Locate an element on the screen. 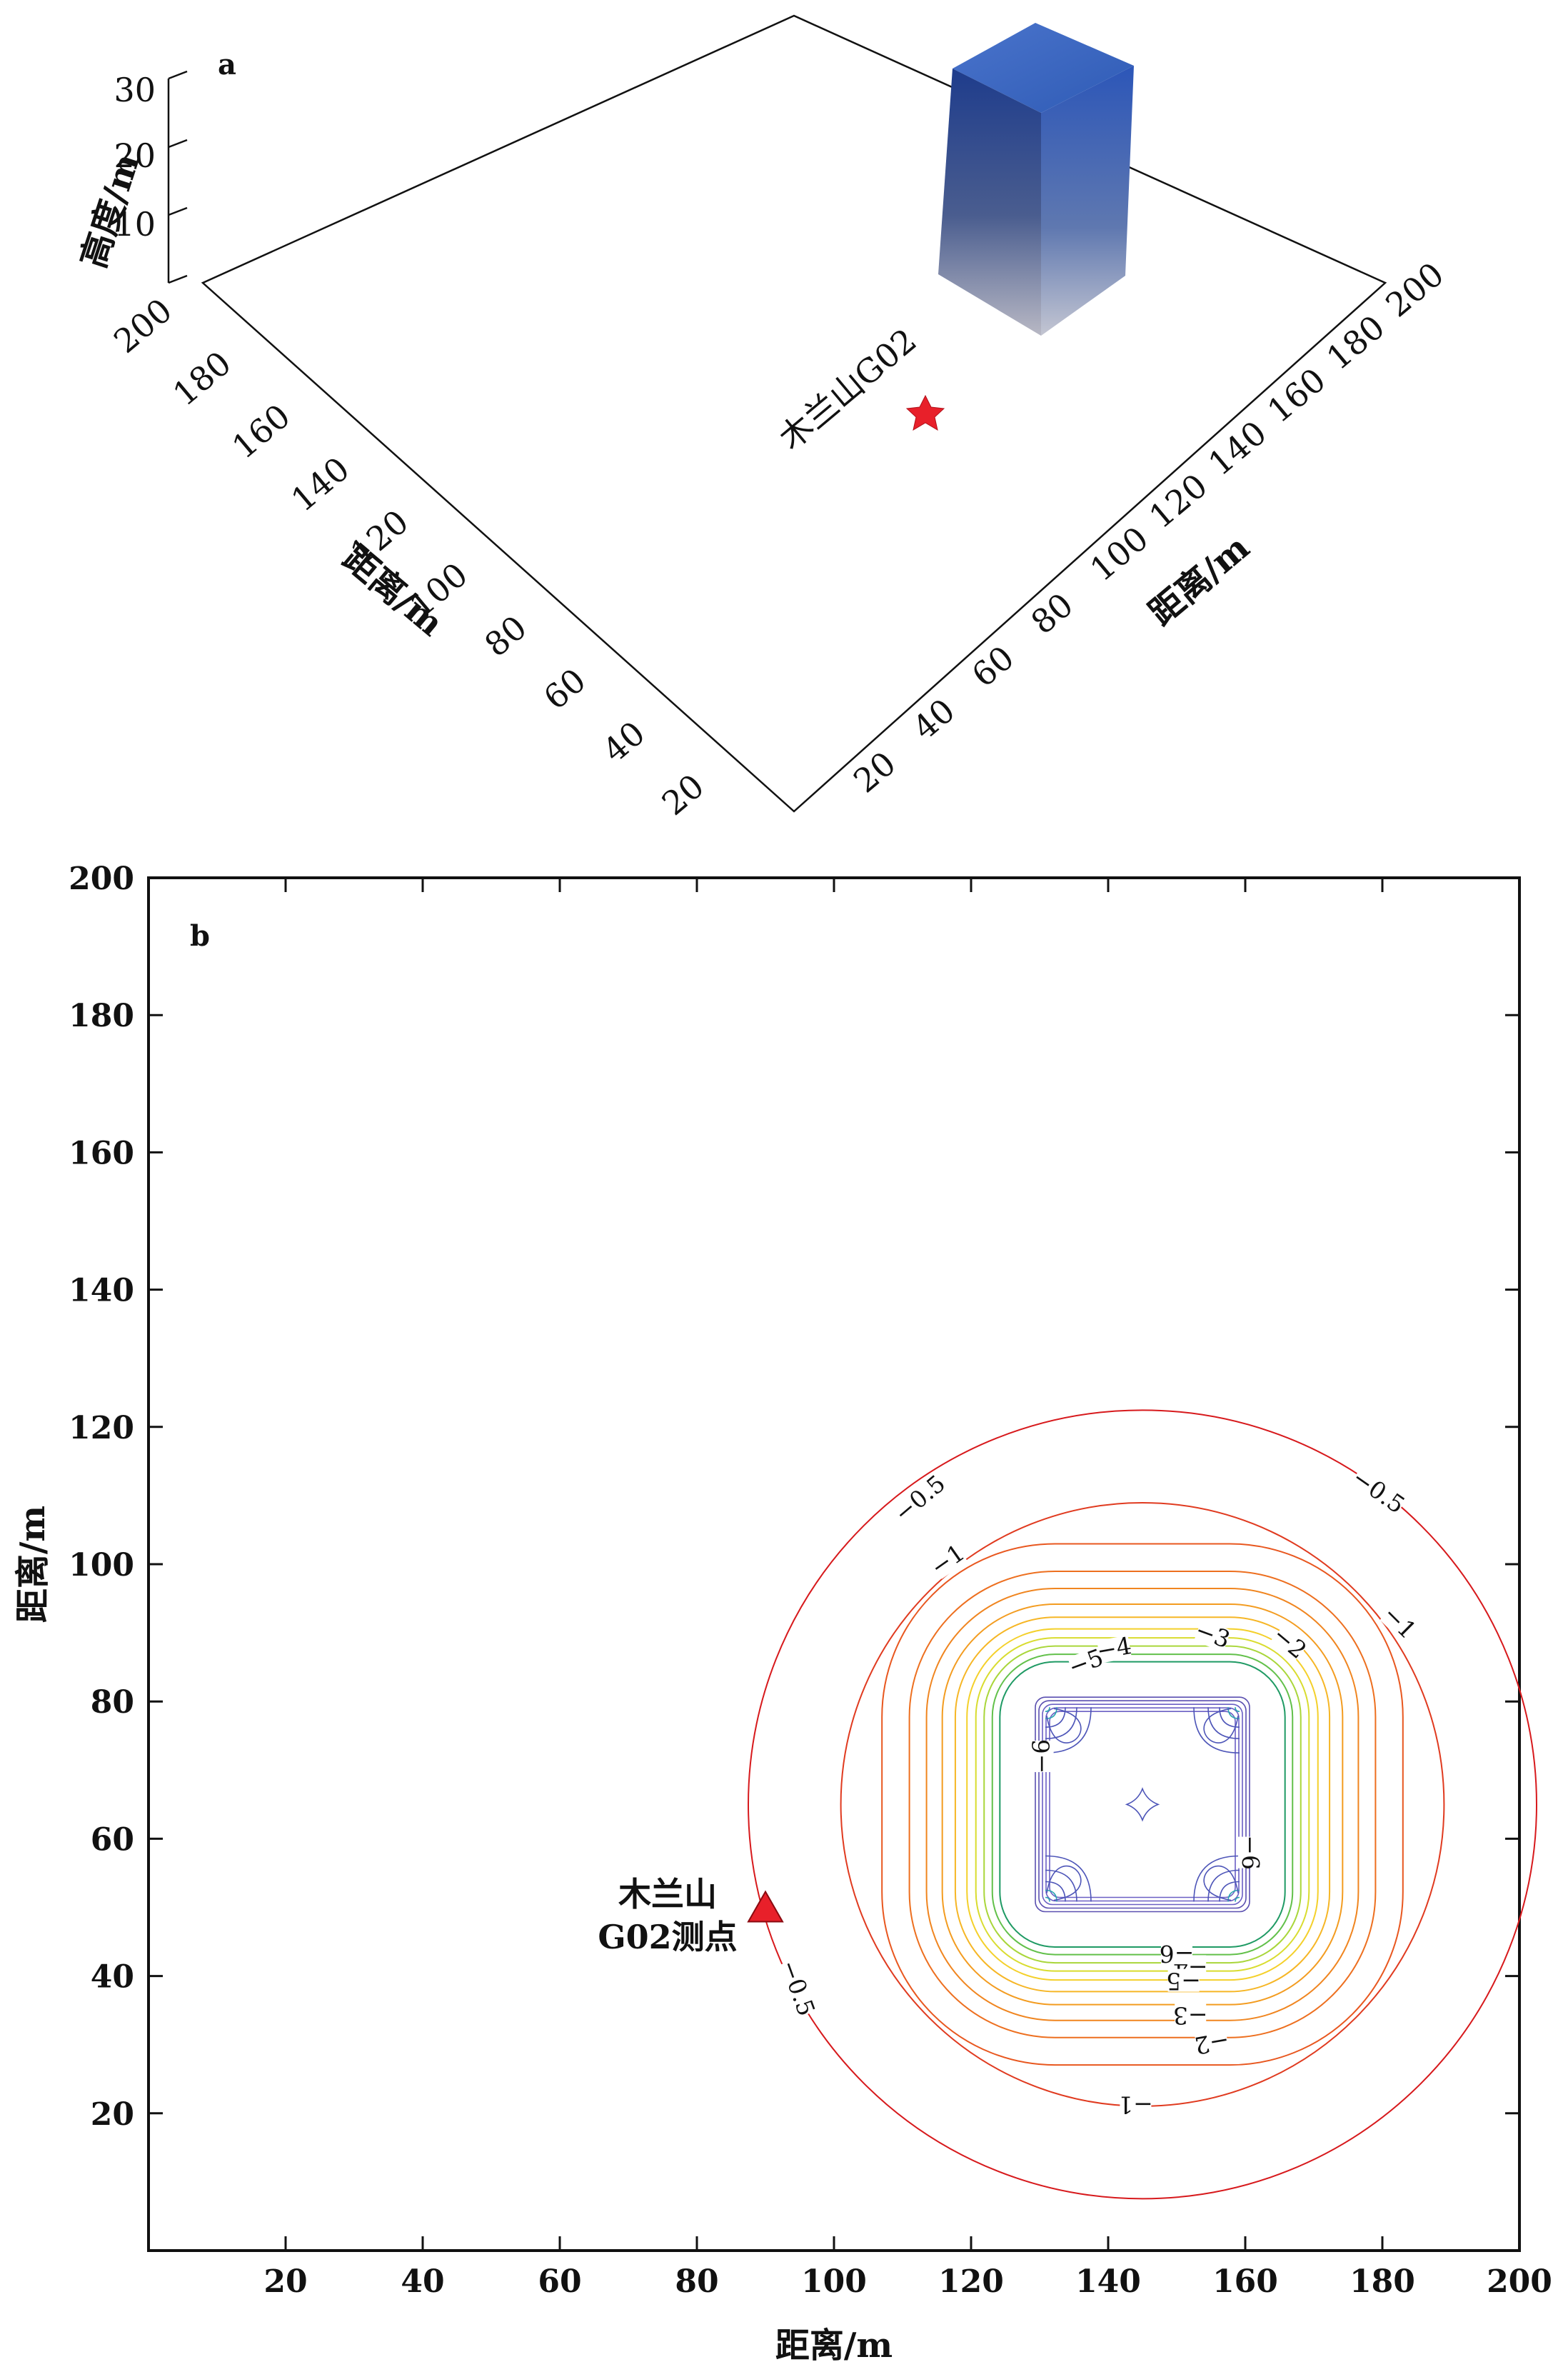  left-axis-tick-label: 60 is located at coordinates (564, 689).